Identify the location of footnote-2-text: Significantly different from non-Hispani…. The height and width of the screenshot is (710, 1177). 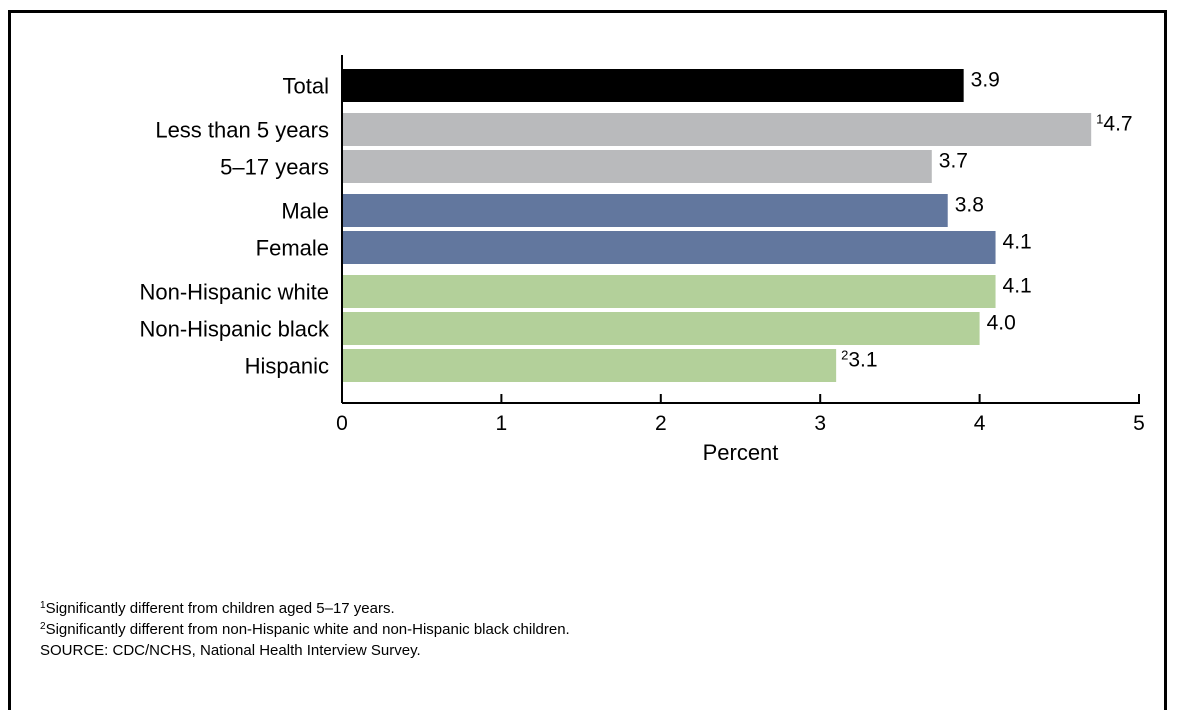
(307, 629).